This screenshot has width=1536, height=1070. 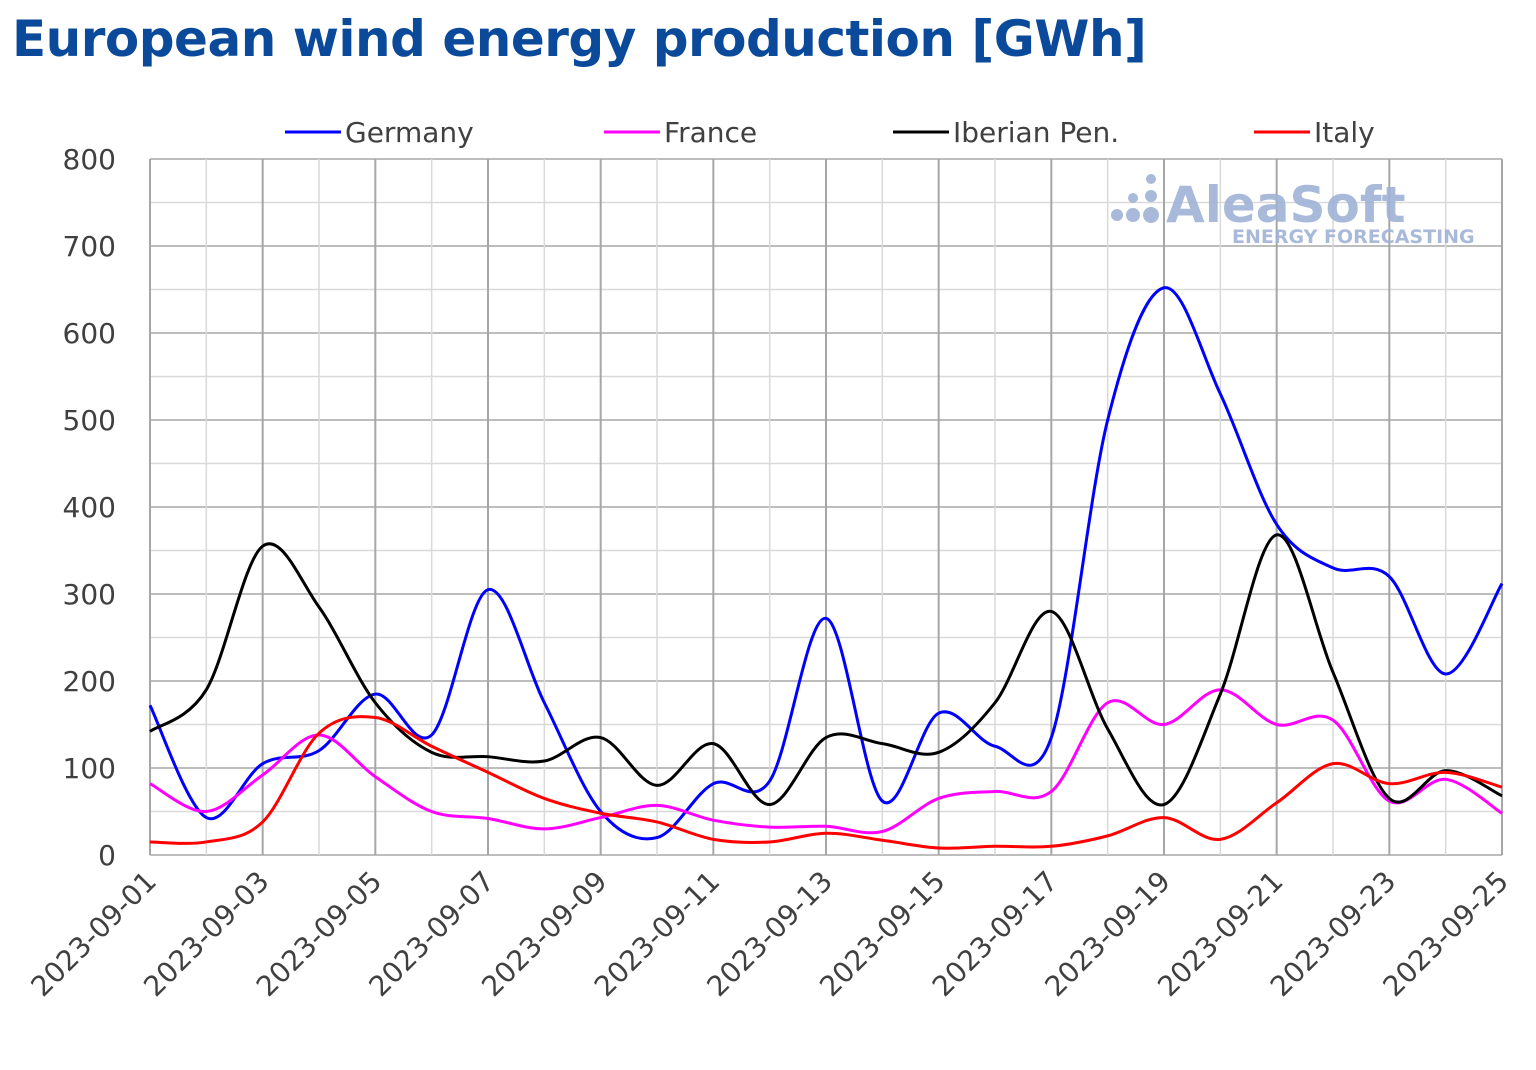 I want to click on y-tick-label: 700, so click(x=89, y=246).